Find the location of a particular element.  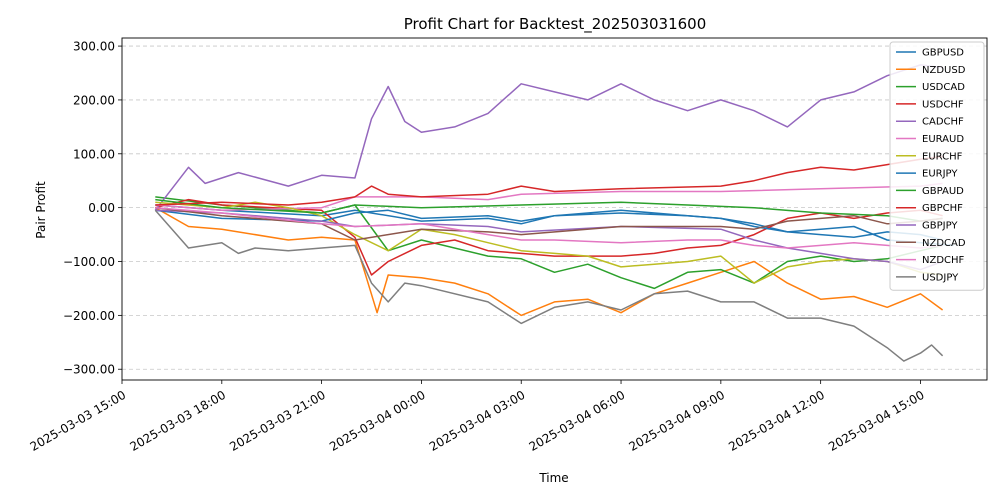

series-line-nzdchf is located at coordinates (549, 227).